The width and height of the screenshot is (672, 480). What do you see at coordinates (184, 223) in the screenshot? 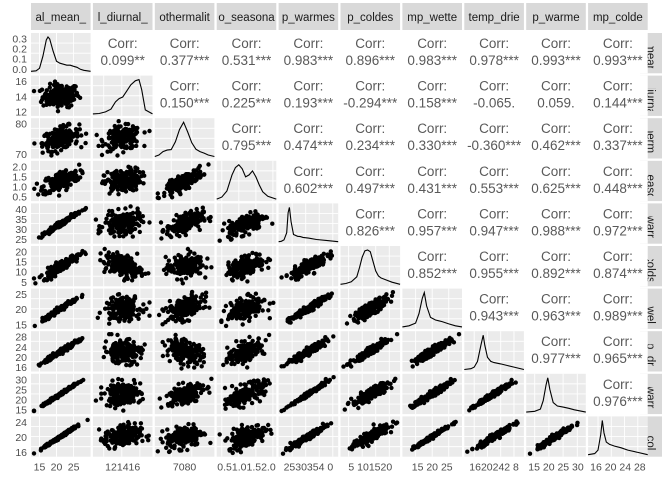
I see `panel-r5-c3` at bounding box center [184, 223].